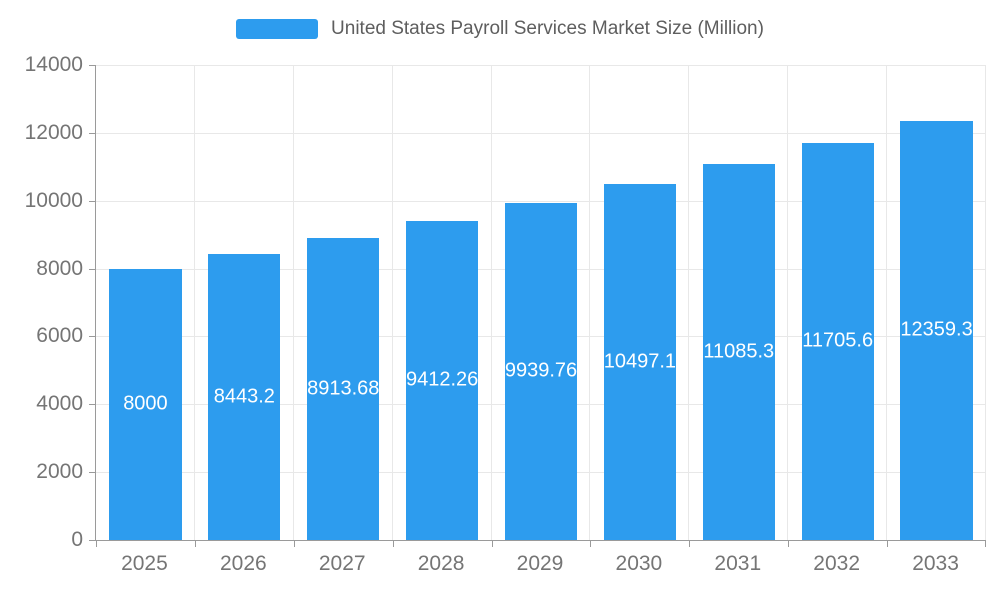 This screenshot has height=600, width=1000. What do you see at coordinates (243, 563) in the screenshot?
I see `x-axis-label: 2026` at bounding box center [243, 563].